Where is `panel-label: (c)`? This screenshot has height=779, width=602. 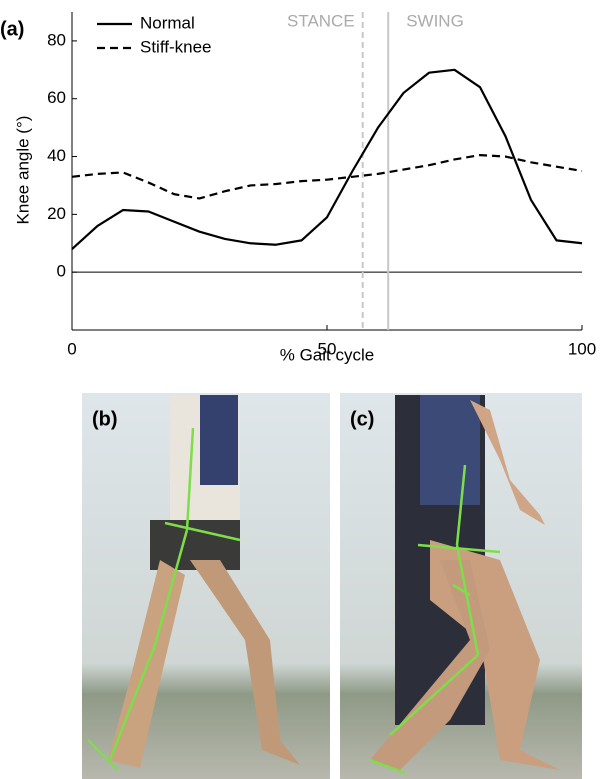
panel-label: (c) is located at coordinates (362, 419).